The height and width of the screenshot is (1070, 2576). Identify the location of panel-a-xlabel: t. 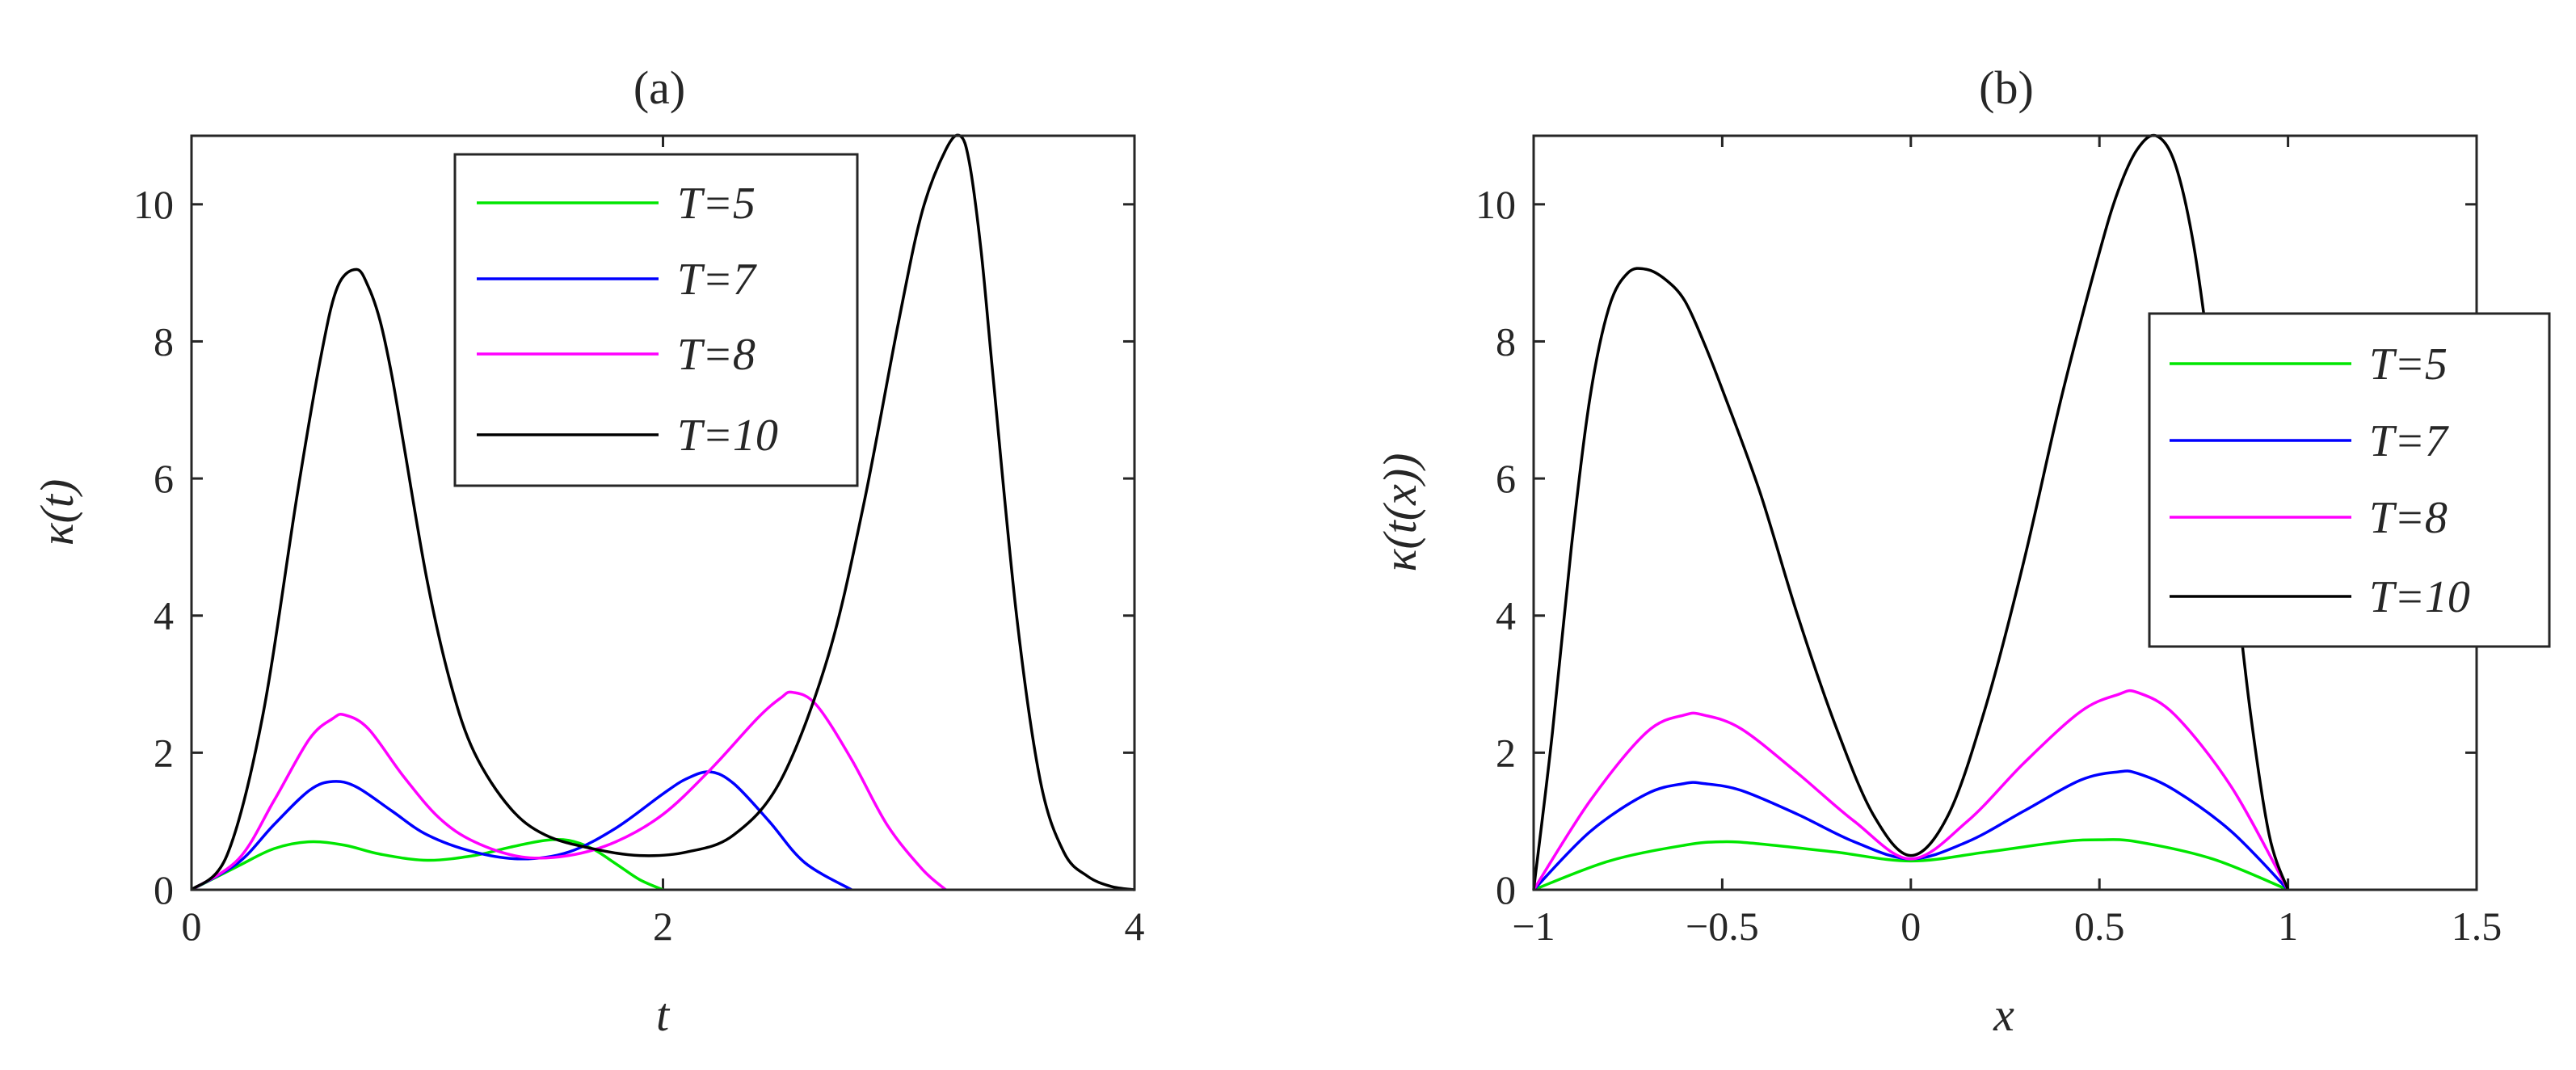
(663, 1014).